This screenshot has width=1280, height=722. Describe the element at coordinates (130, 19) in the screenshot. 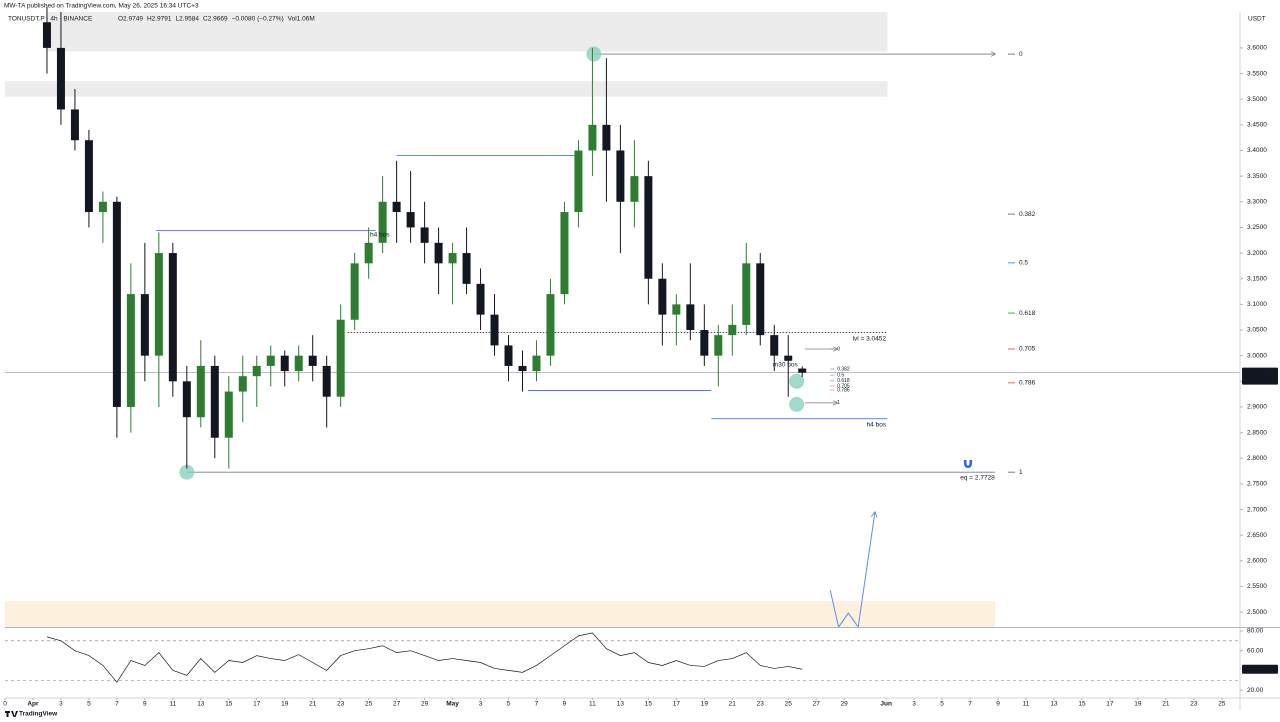

I see `quote-value: O2.9749` at that location.